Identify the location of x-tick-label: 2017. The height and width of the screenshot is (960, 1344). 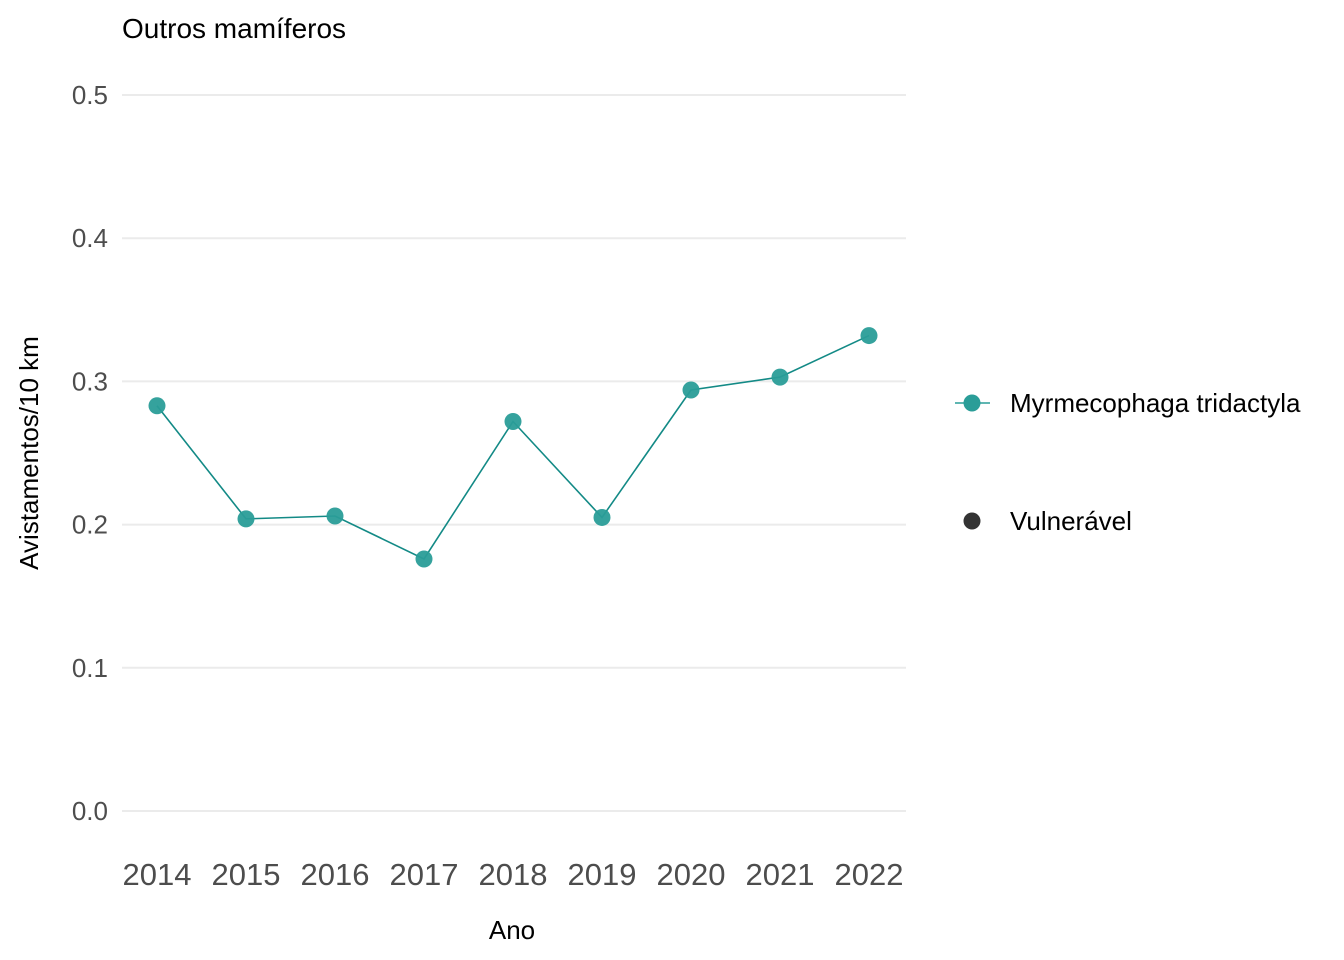
(424, 874).